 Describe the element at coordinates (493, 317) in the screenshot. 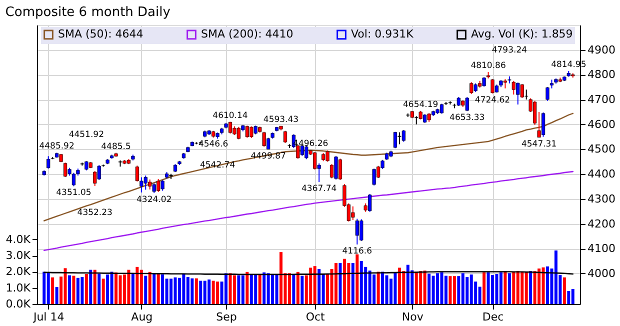

I see `x-tick-label: Dec` at that location.